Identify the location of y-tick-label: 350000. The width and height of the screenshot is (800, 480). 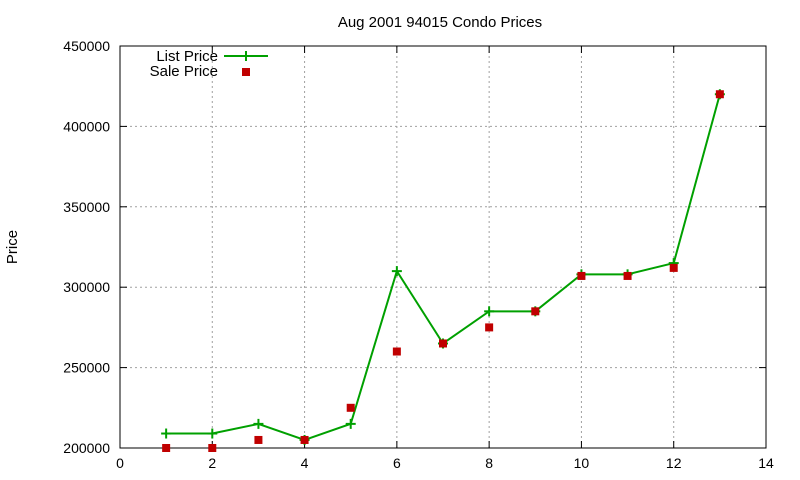
(86, 207).